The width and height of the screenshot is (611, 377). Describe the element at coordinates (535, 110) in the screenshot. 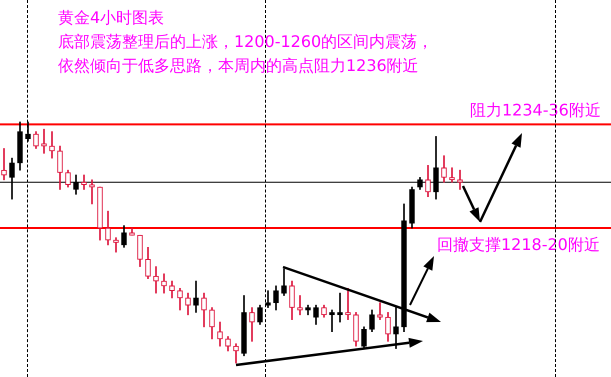

I see `ref-line-label: 阻力1234-36附近` at that location.